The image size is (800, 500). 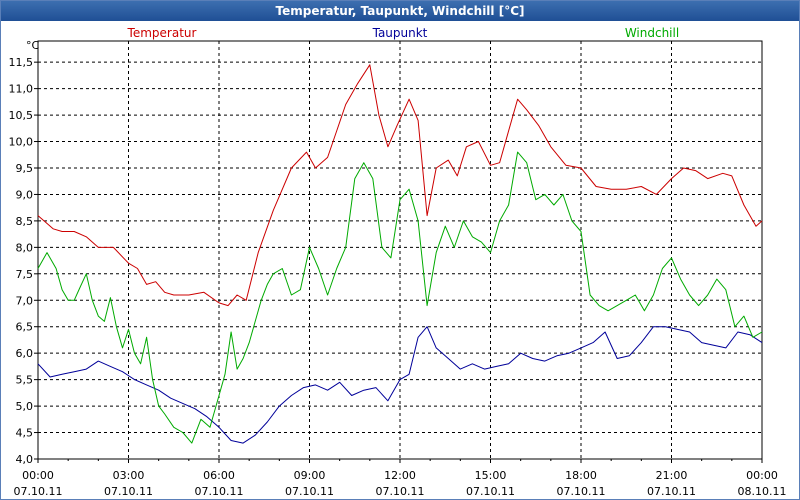 I want to click on y-tick-label: 11,5, so click(x=21, y=62).